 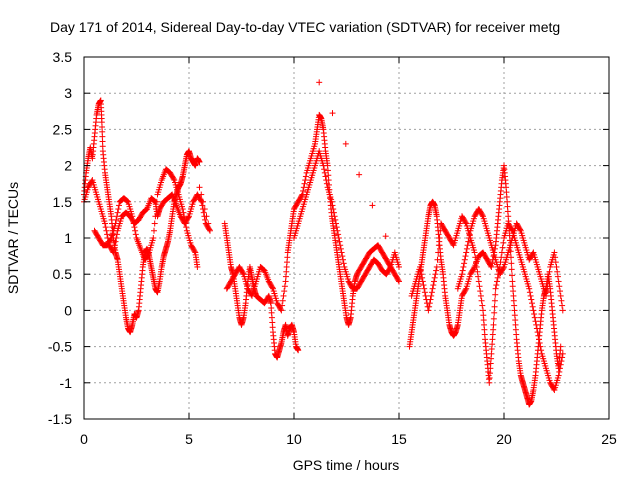 I want to click on y-tick-label: 3, so click(x=68, y=93).